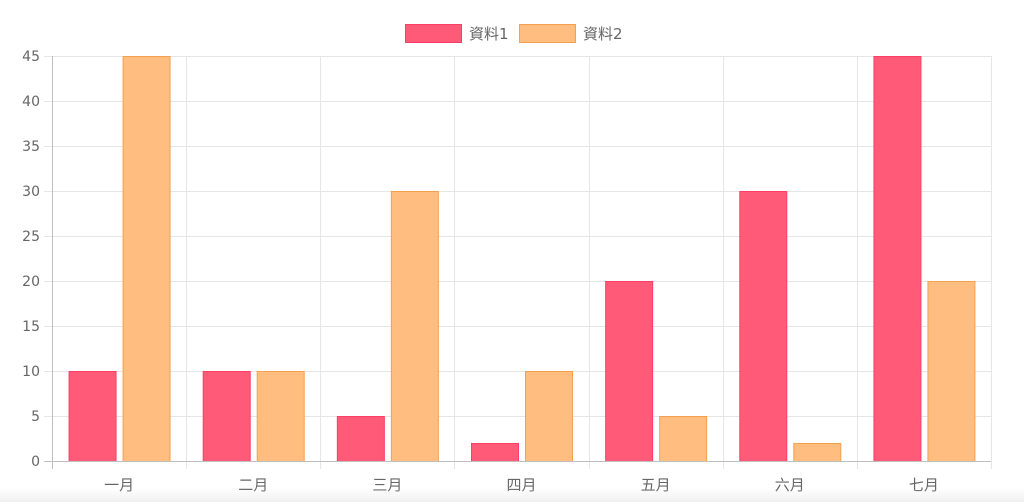 The width and height of the screenshot is (1024, 502). What do you see at coordinates (31, 192) in the screenshot?
I see `y-tick-label: 30` at bounding box center [31, 192].